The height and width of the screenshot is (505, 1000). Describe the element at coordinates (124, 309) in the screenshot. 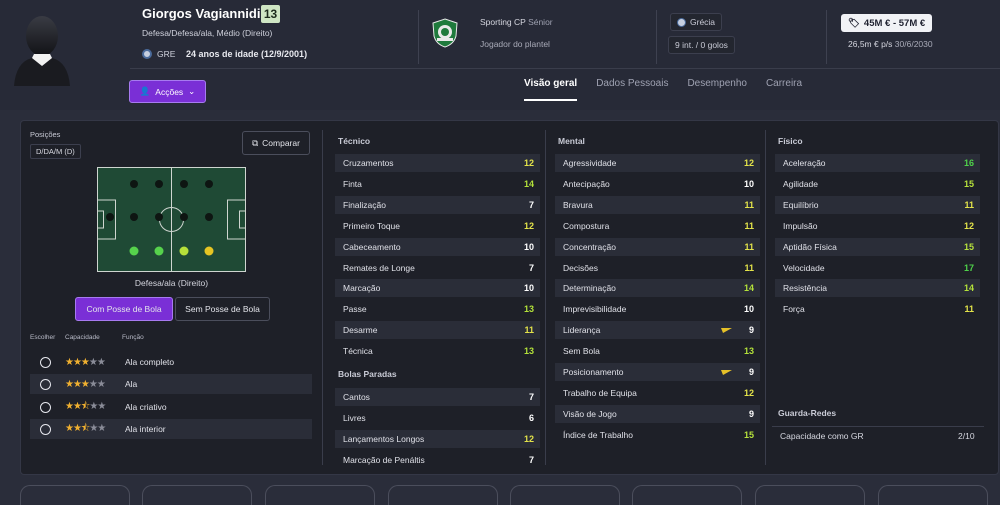

I see `with-ball-button: Com Posse de Bola` at that location.